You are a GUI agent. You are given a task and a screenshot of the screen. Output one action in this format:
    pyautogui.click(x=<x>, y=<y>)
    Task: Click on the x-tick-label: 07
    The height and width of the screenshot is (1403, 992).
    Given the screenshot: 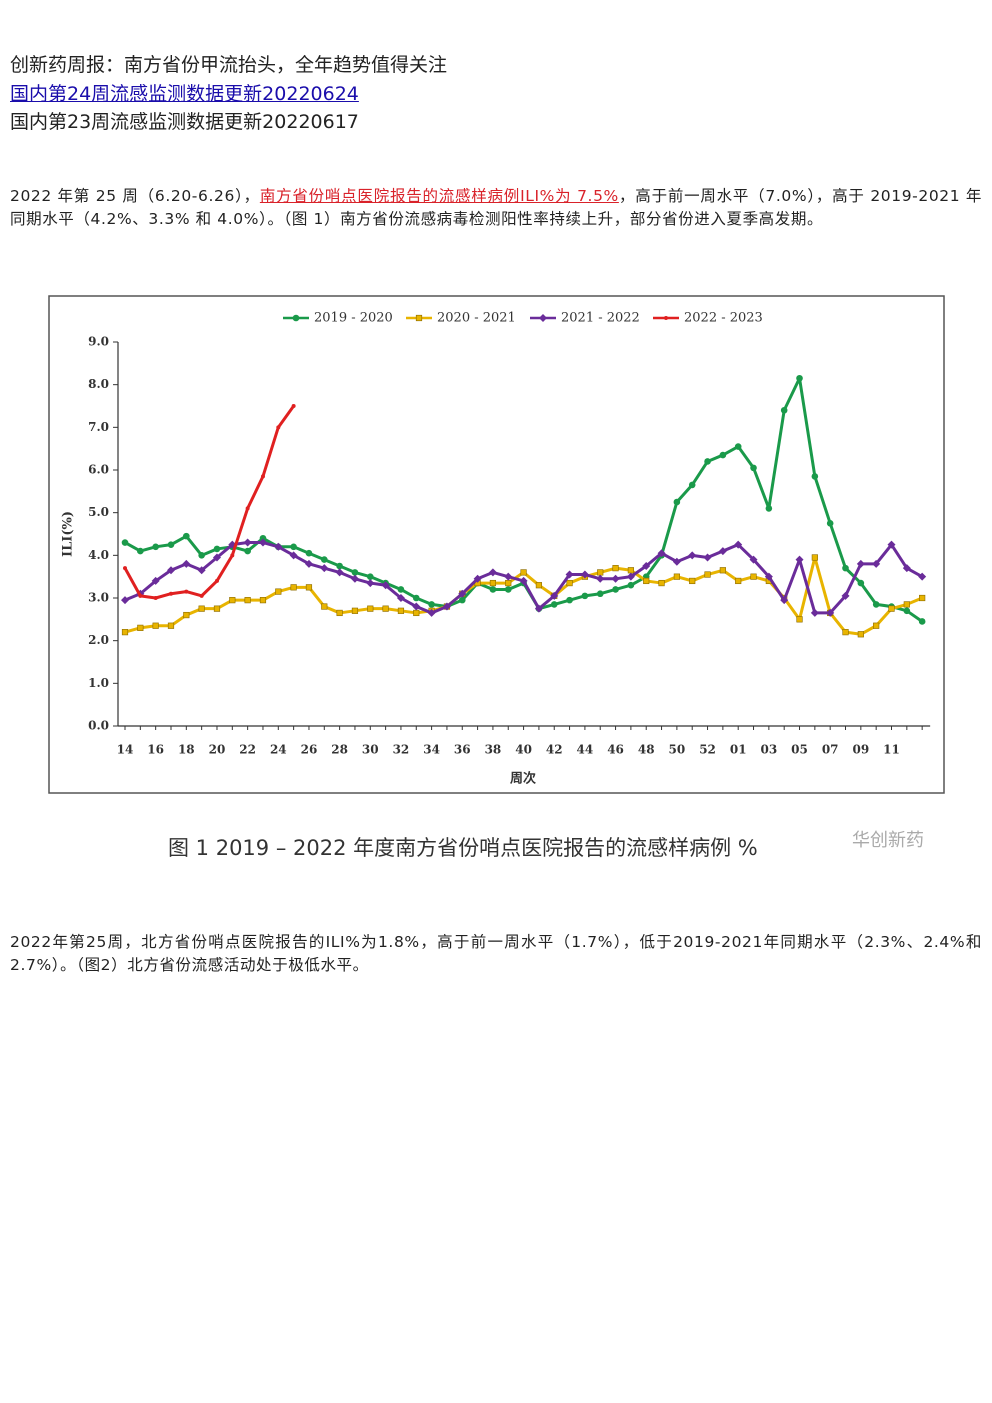 What is the action you would take?
    pyautogui.click(x=830, y=750)
    